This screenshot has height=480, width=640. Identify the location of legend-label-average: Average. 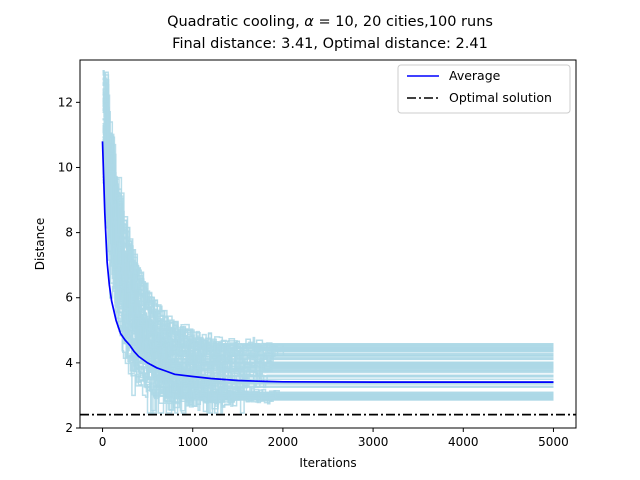
(475, 75).